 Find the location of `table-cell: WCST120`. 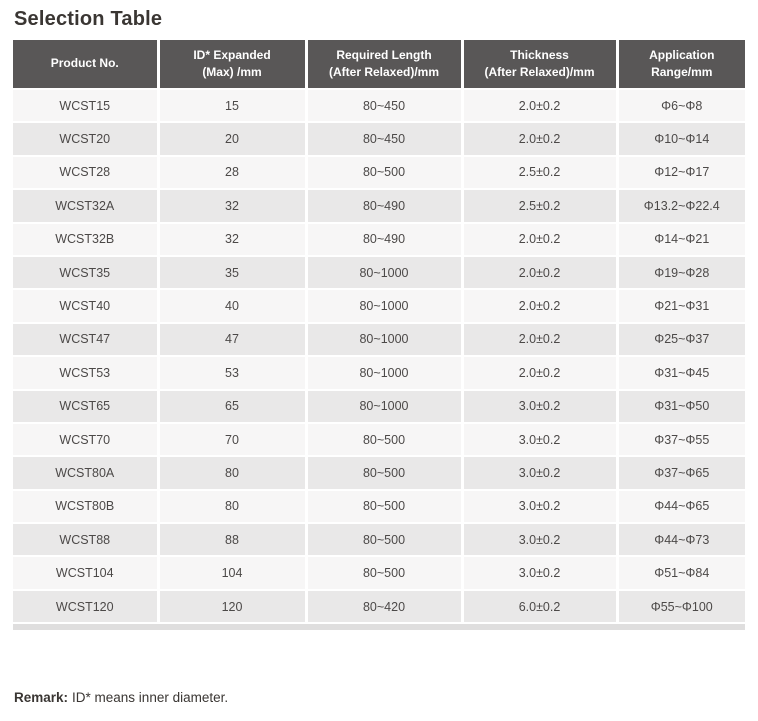

table-cell: WCST120 is located at coordinates (85, 606).